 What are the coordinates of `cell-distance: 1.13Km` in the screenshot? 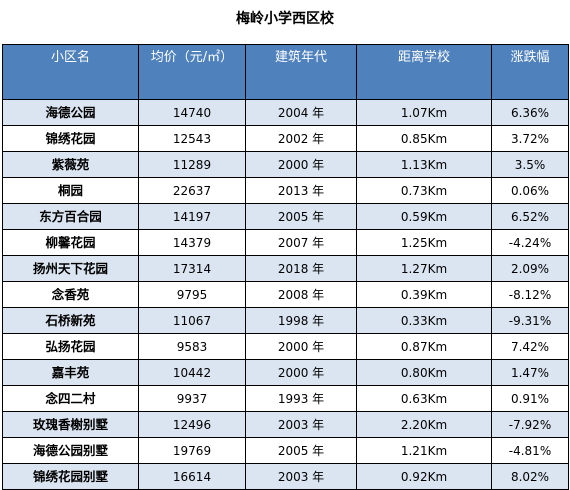 It's located at (424, 164).